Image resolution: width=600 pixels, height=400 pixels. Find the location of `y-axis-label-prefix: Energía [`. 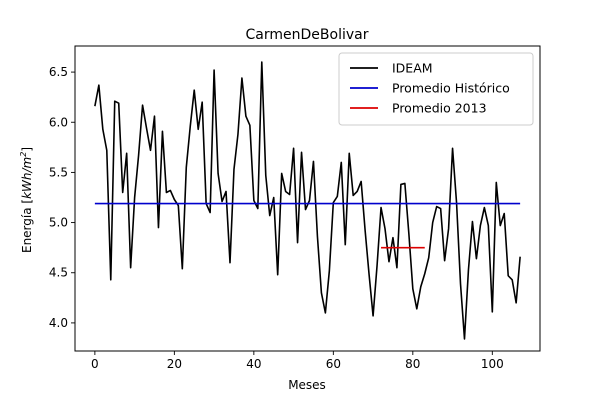

y-axis-label-prefix: Energía [ is located at coordinates (27, 226).